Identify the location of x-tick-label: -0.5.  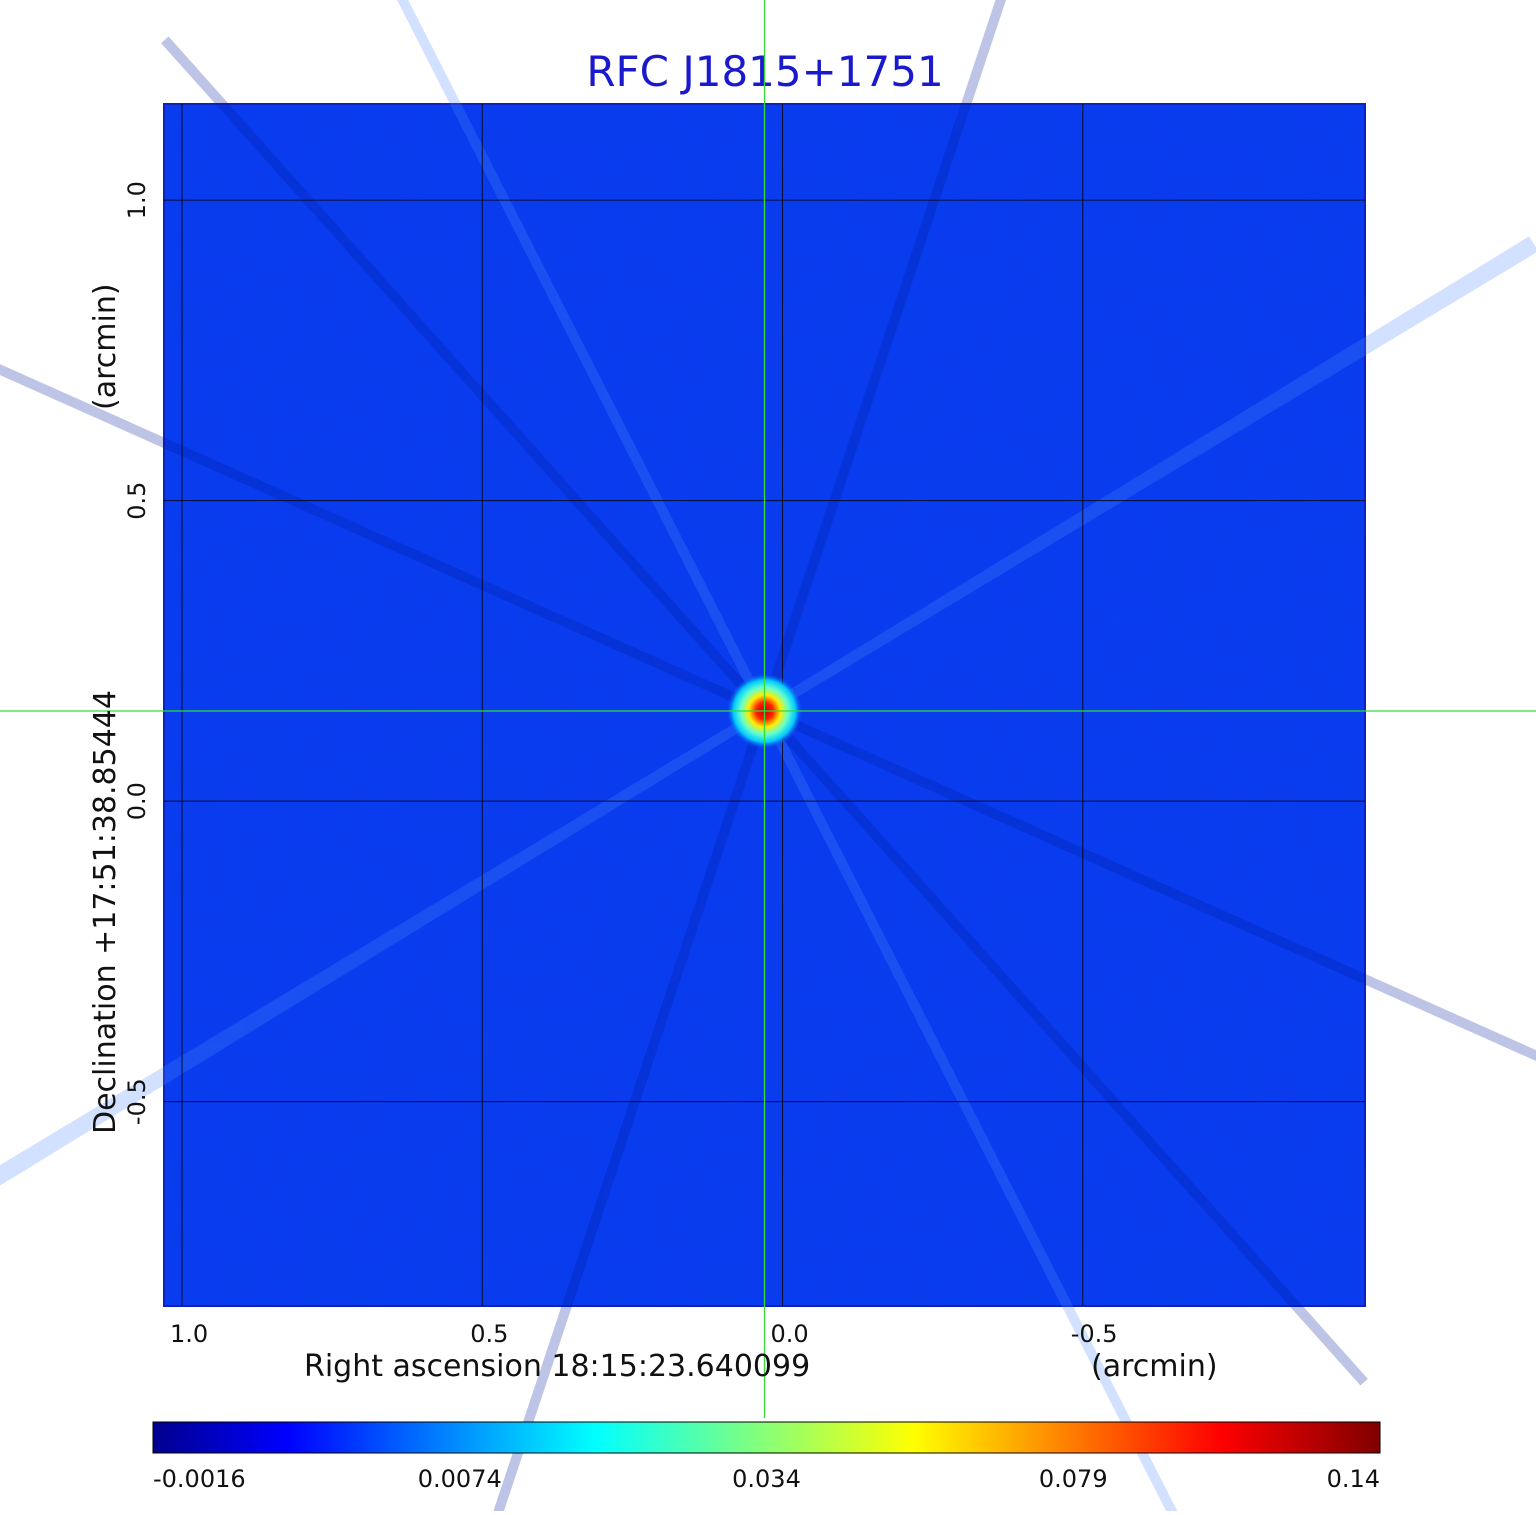
(1094, 1334).